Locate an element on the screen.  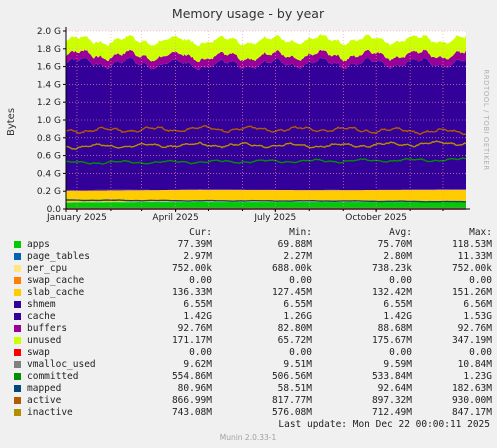
legend-cur-value: 752.00k is located at coordinates (191, 268).